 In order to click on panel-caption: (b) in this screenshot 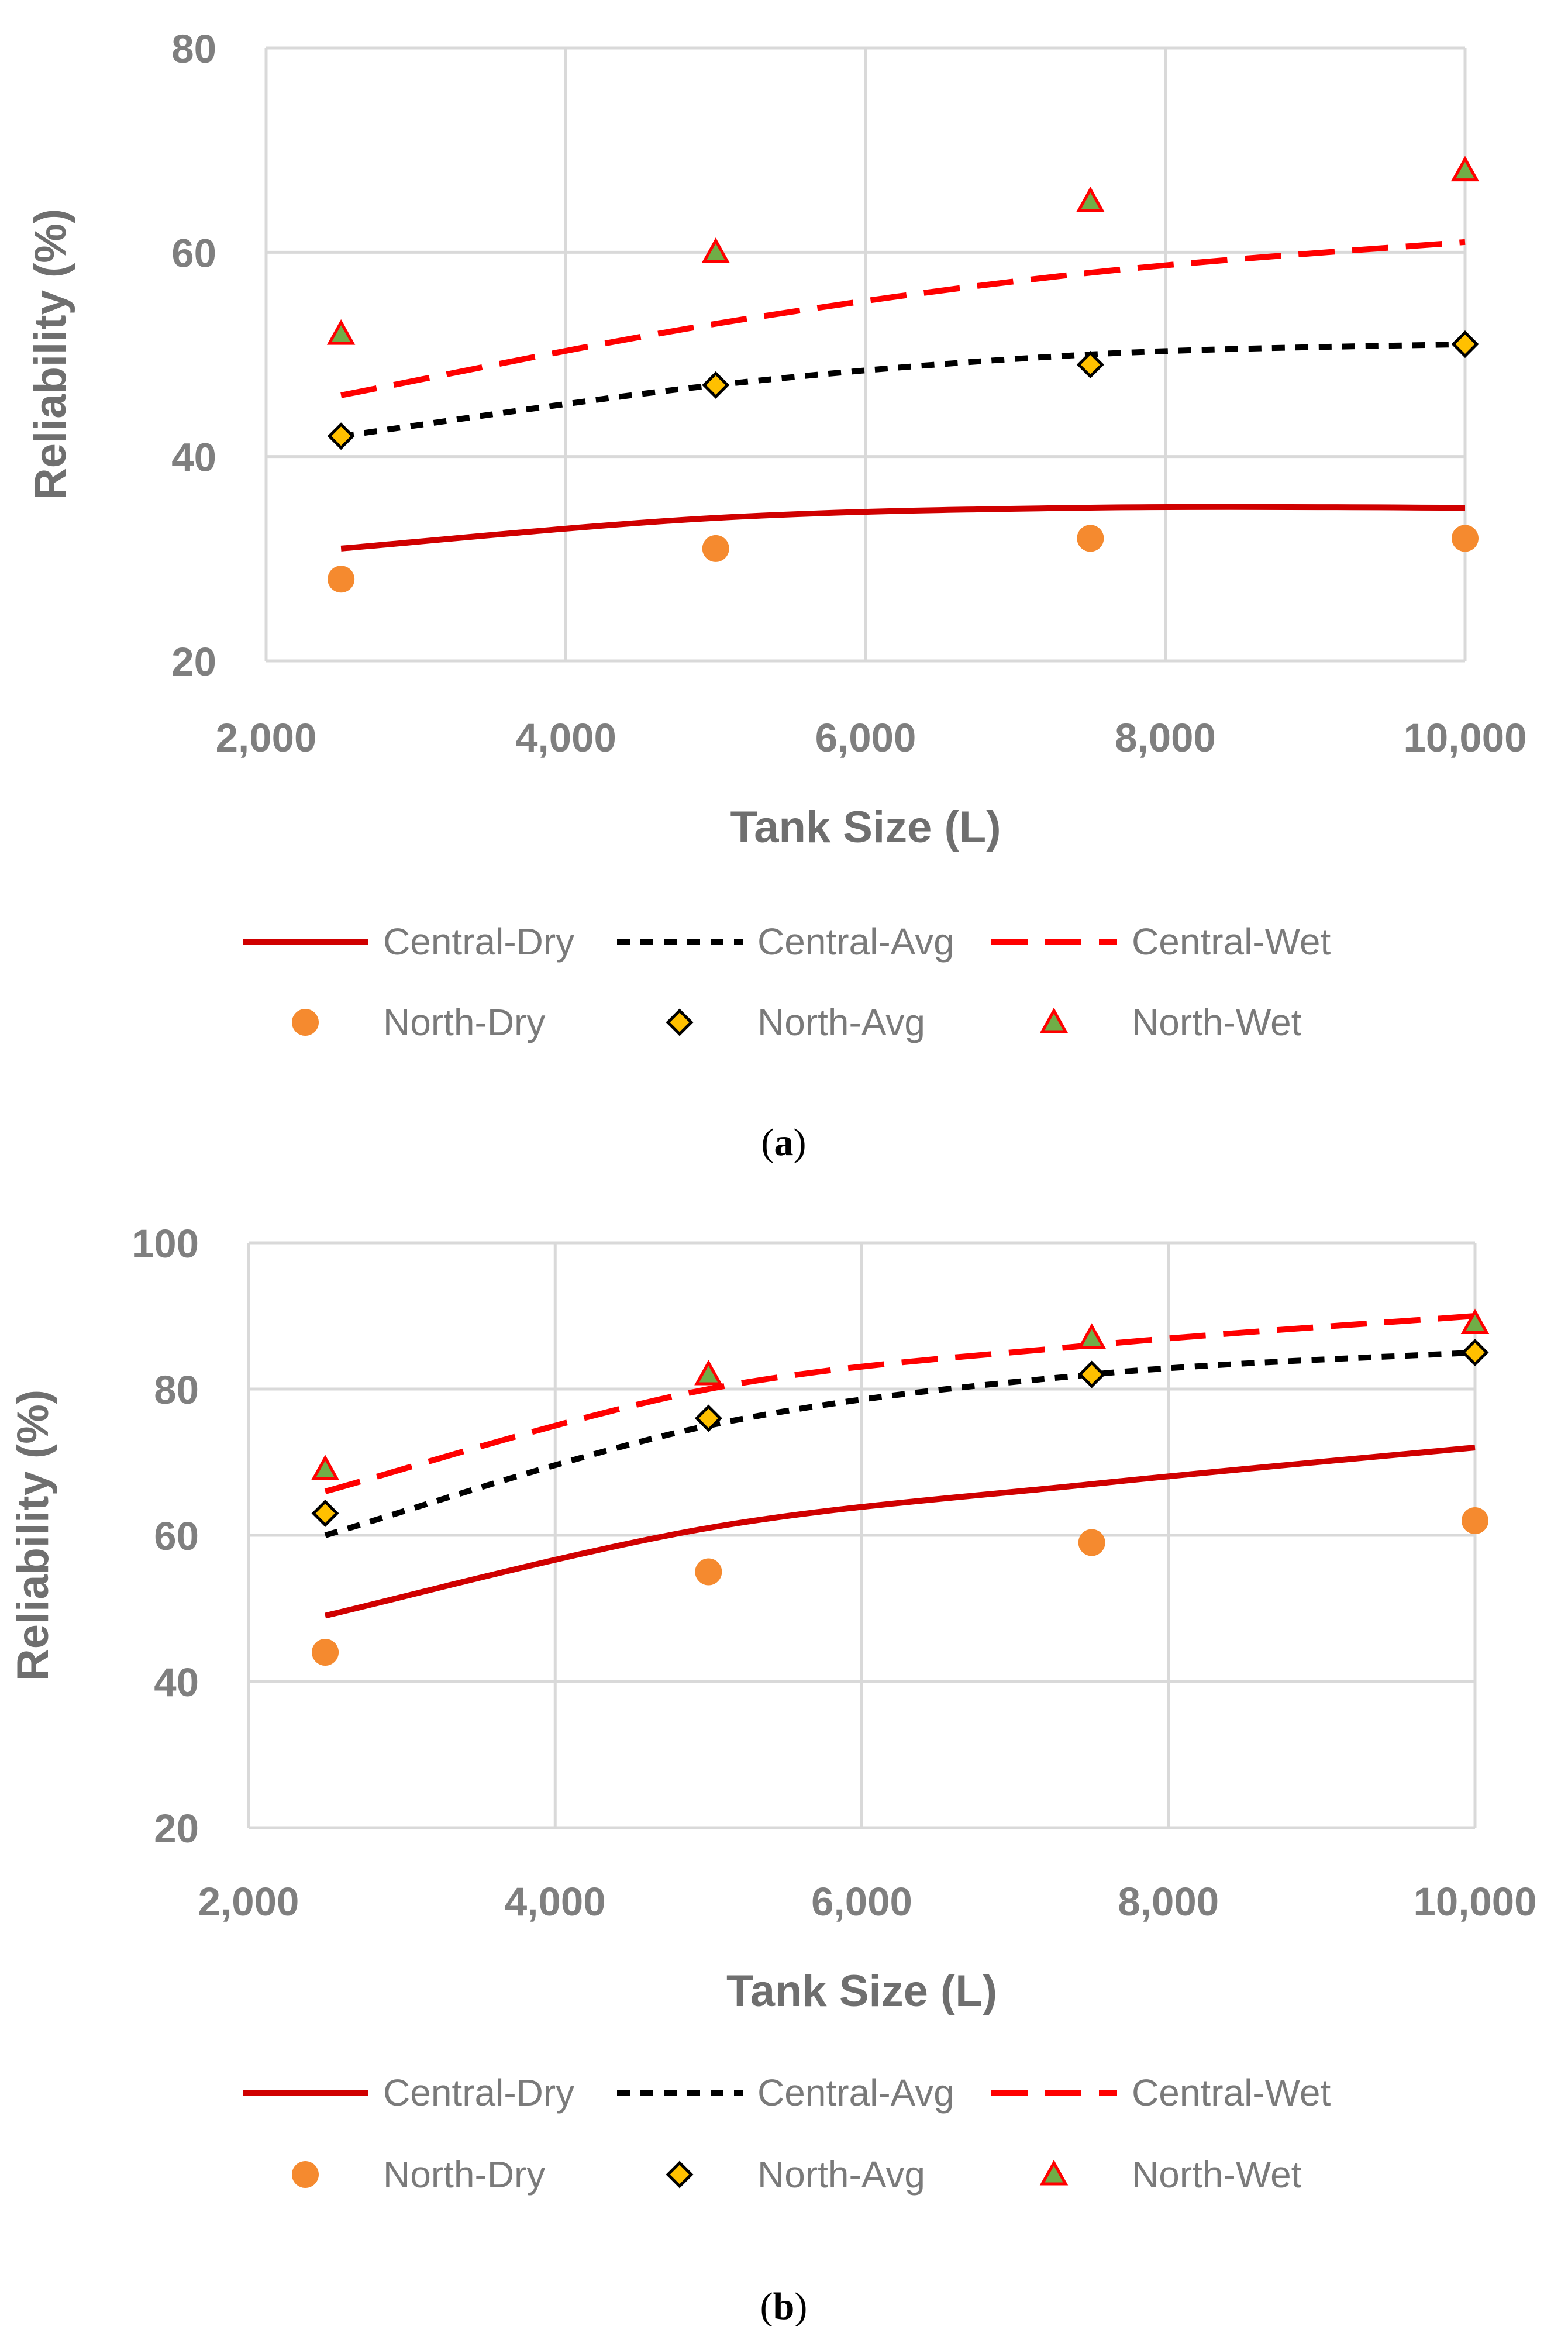, I will do `click(784, 2305)`.